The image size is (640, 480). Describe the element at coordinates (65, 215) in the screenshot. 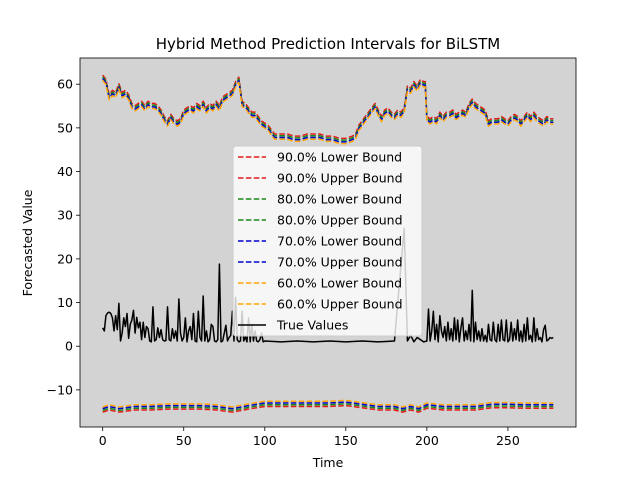

I see `y-tick-label: 30` at that location.